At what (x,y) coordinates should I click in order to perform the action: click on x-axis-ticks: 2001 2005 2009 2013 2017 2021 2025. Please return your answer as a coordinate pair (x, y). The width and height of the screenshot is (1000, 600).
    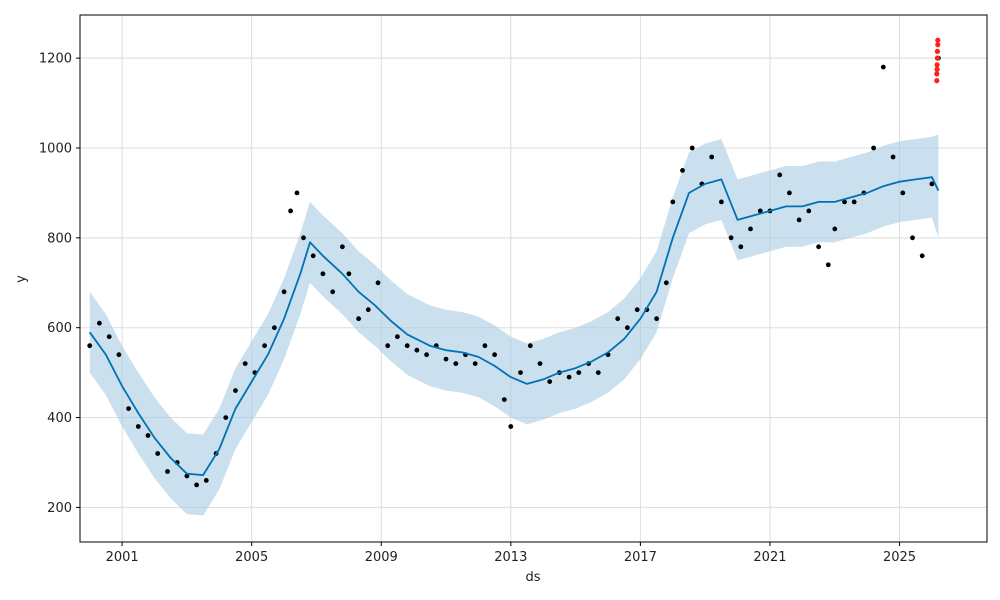
    Looking at the image, I should click on (511, 553).